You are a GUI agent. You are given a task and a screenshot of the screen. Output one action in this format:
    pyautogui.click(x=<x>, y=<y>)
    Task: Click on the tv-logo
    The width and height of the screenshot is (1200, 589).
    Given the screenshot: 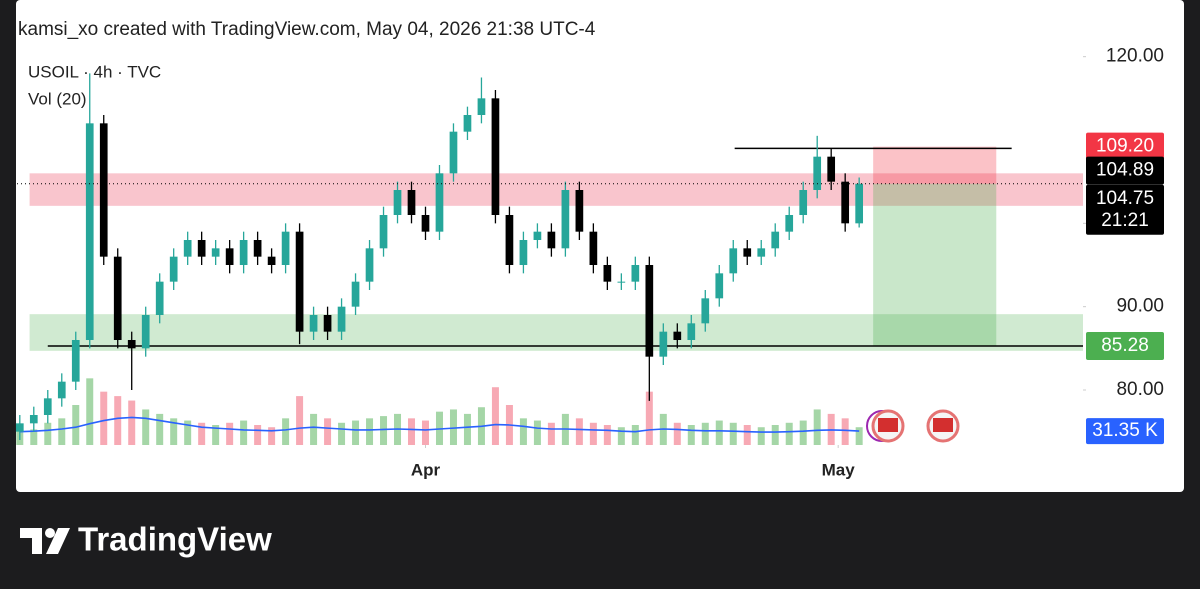 What is the action you would take?
    pyautogui.click(x=45, y=541)
    